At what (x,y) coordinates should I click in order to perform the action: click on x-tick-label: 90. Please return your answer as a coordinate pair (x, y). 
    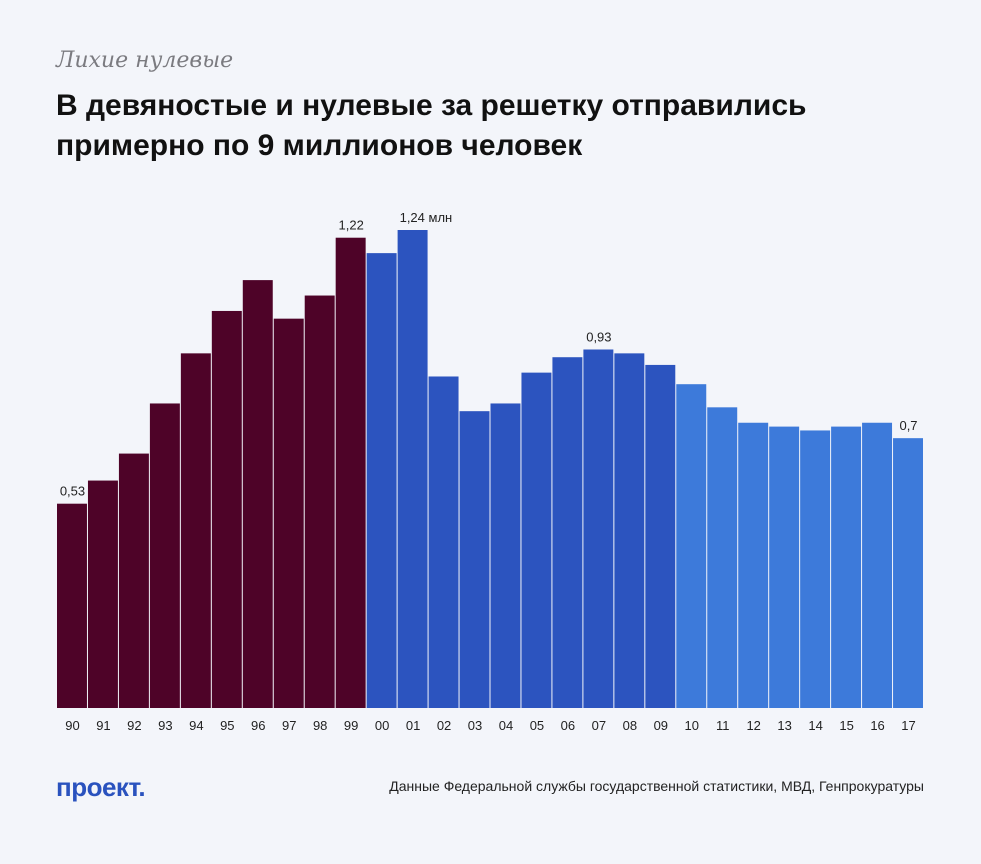
    Looking at the image, I should click on (72, 725).